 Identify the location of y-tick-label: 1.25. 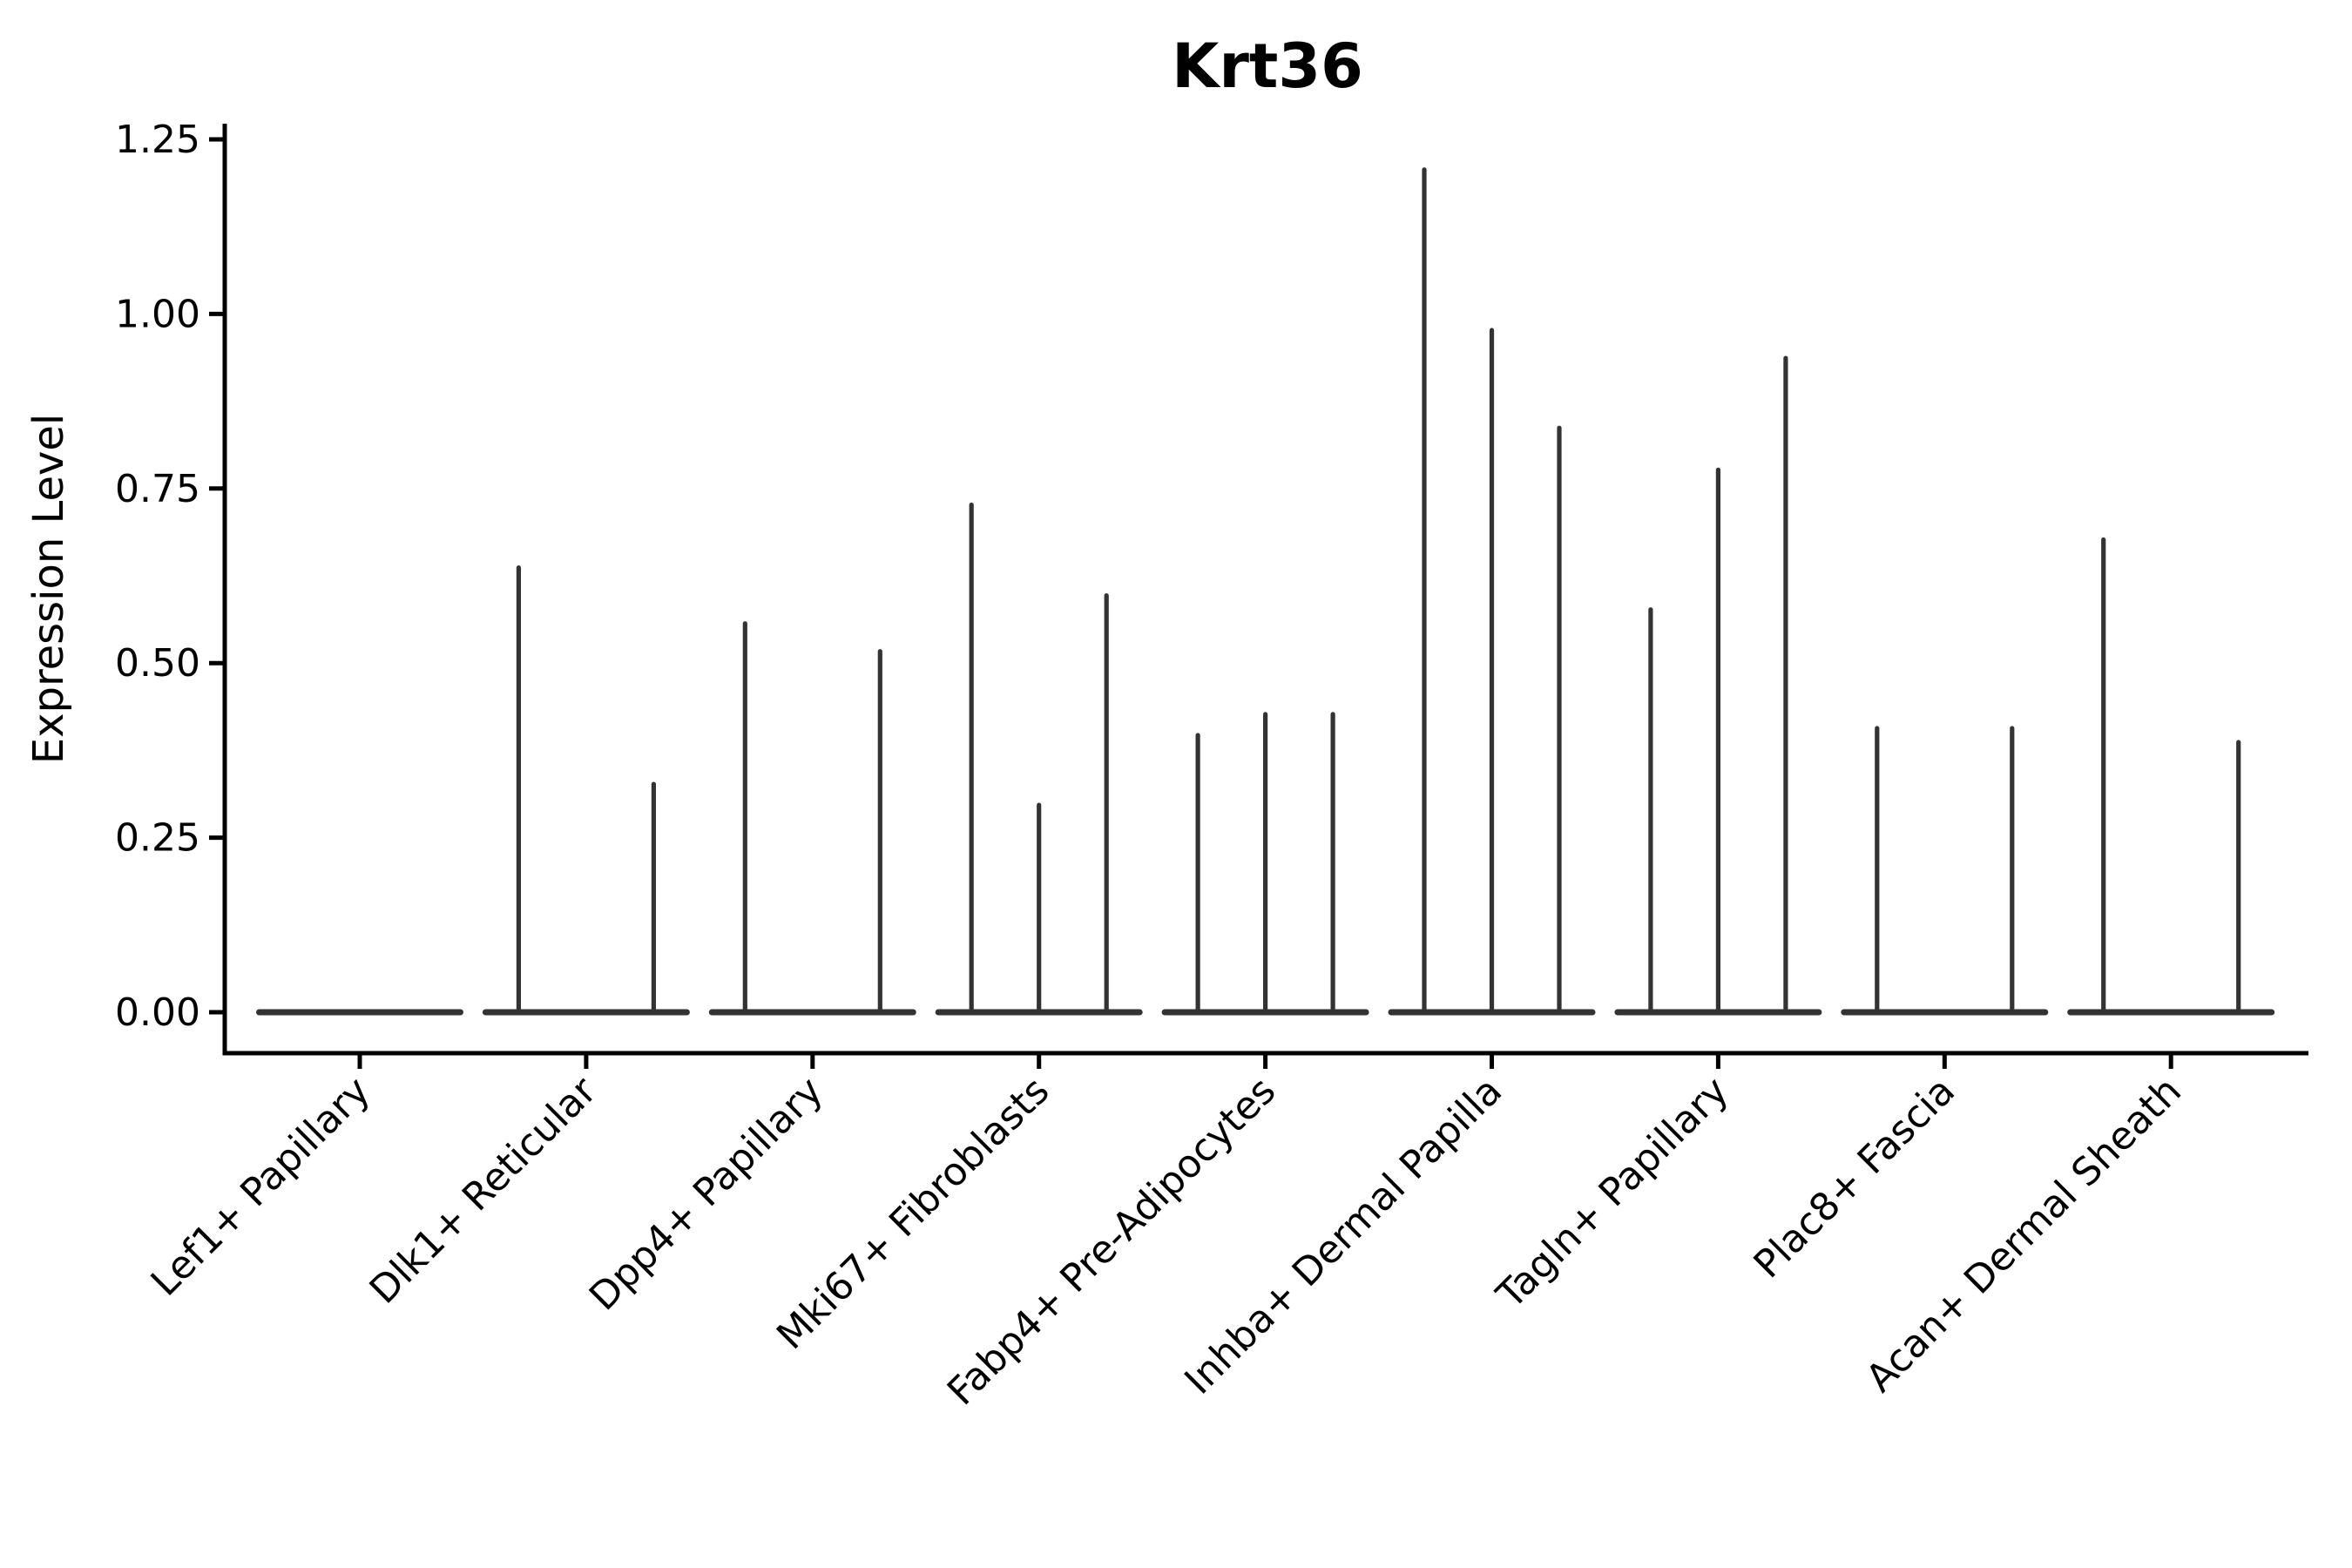
(157, 140).